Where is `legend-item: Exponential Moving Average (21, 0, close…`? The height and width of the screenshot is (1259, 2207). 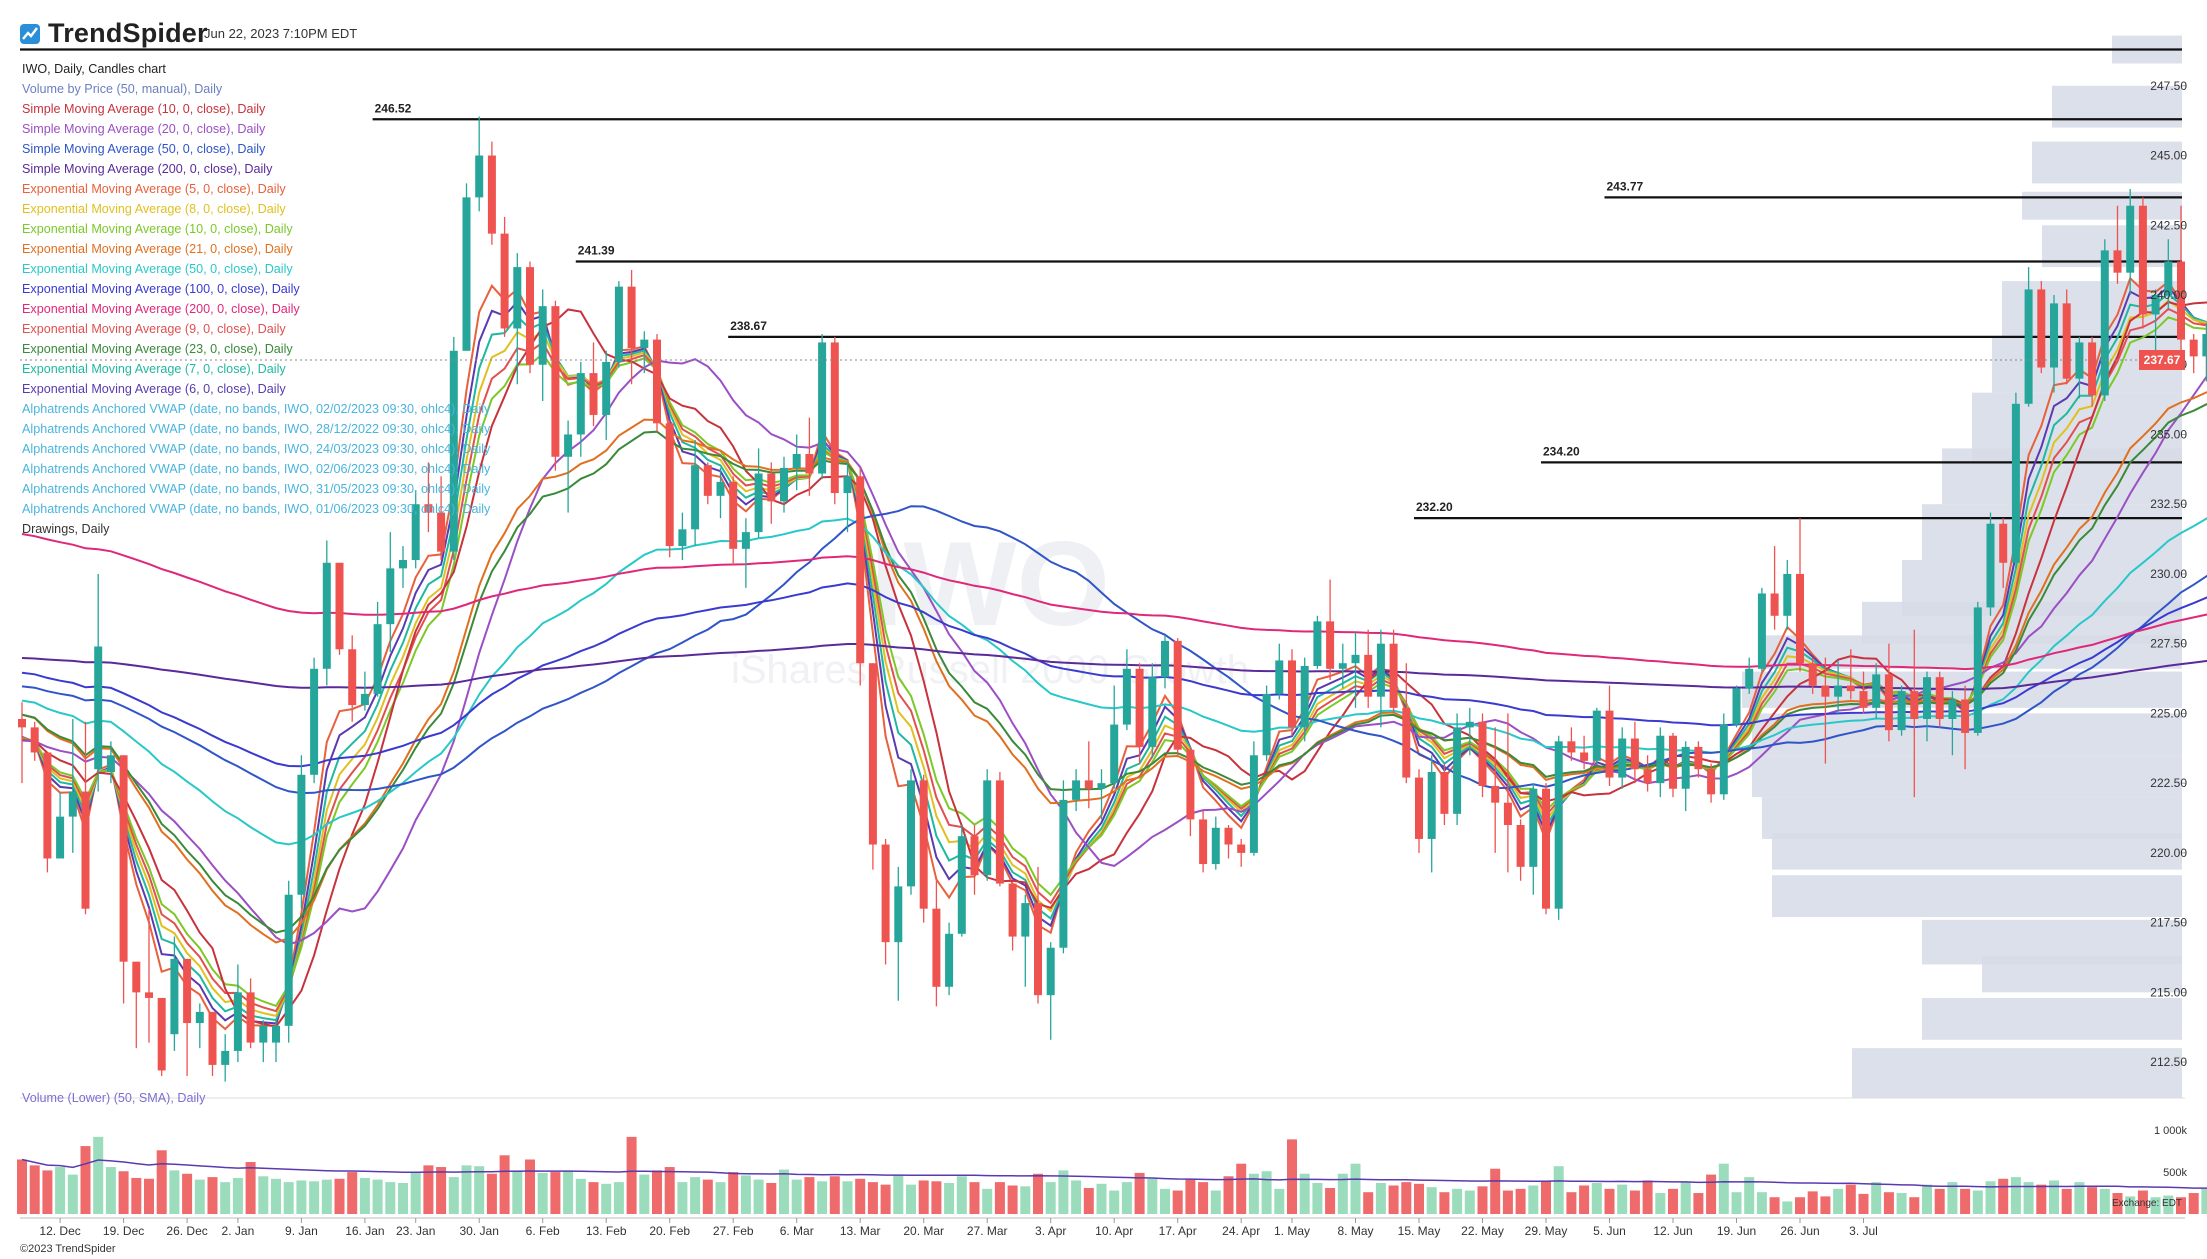 legend-item: Exponential Moving Average (21, 0, close… is located at coordinates (157, 249).